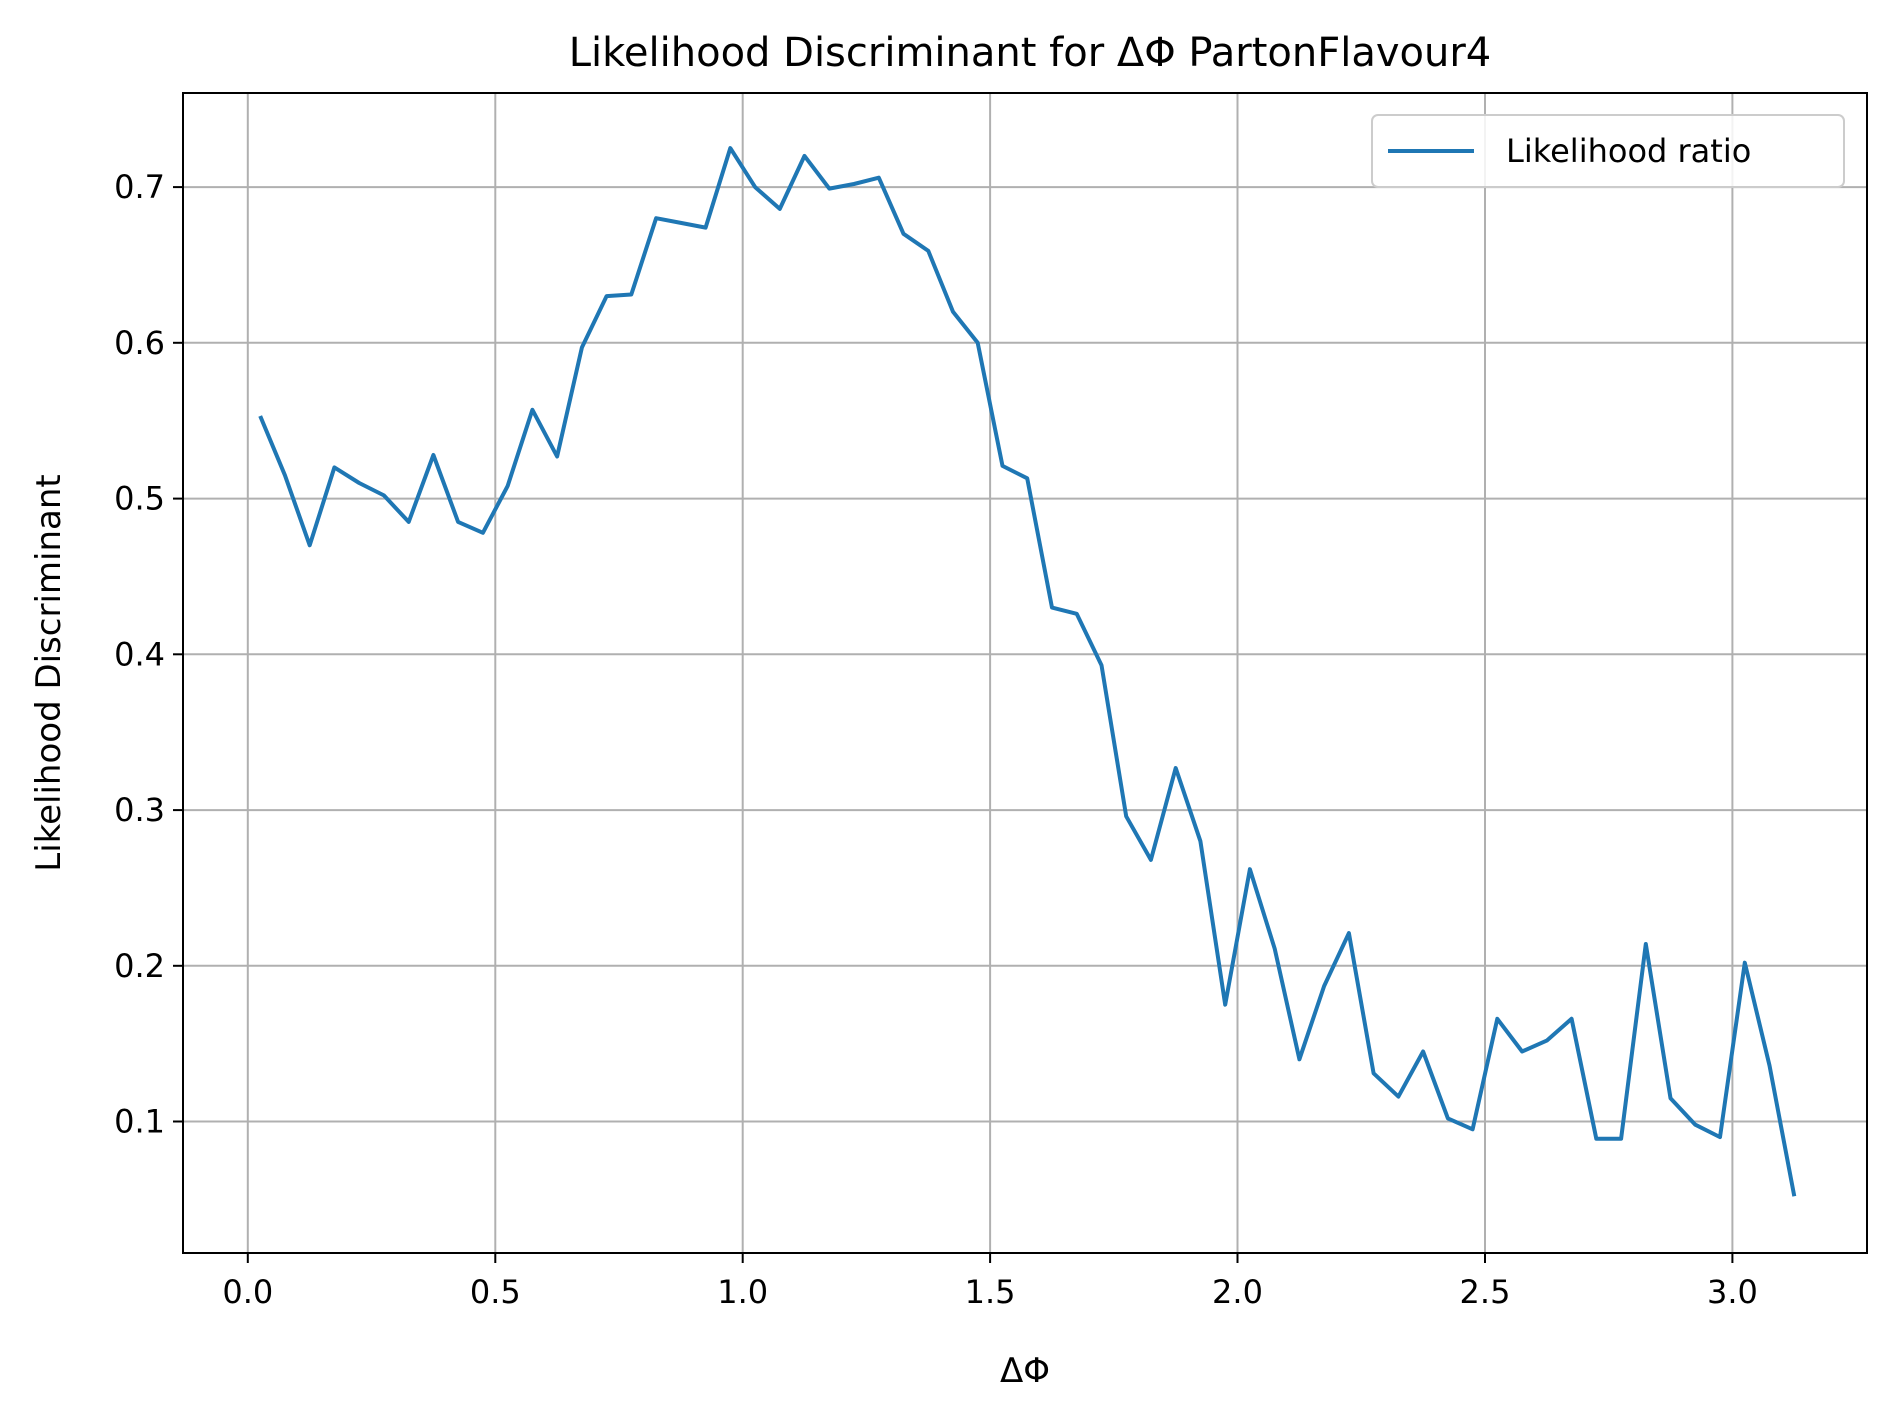 The height and width of the screenshot is (1405, 1887). I want to click on x-tick-label: 0.0, so click(247, 1292).